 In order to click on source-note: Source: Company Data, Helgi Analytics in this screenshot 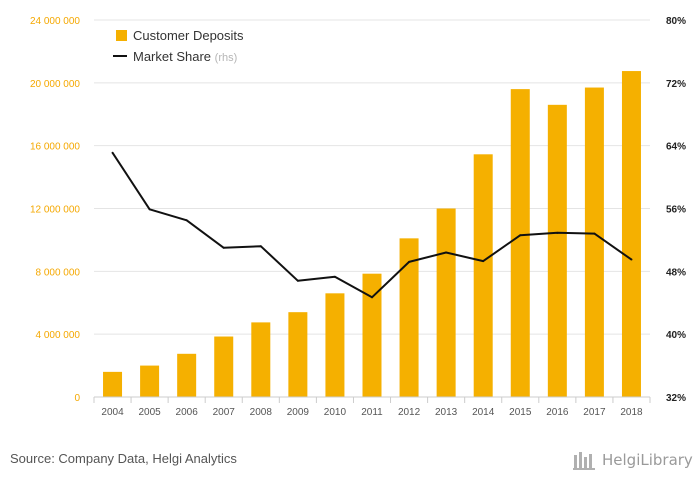, I will do `click(123, 458)`.